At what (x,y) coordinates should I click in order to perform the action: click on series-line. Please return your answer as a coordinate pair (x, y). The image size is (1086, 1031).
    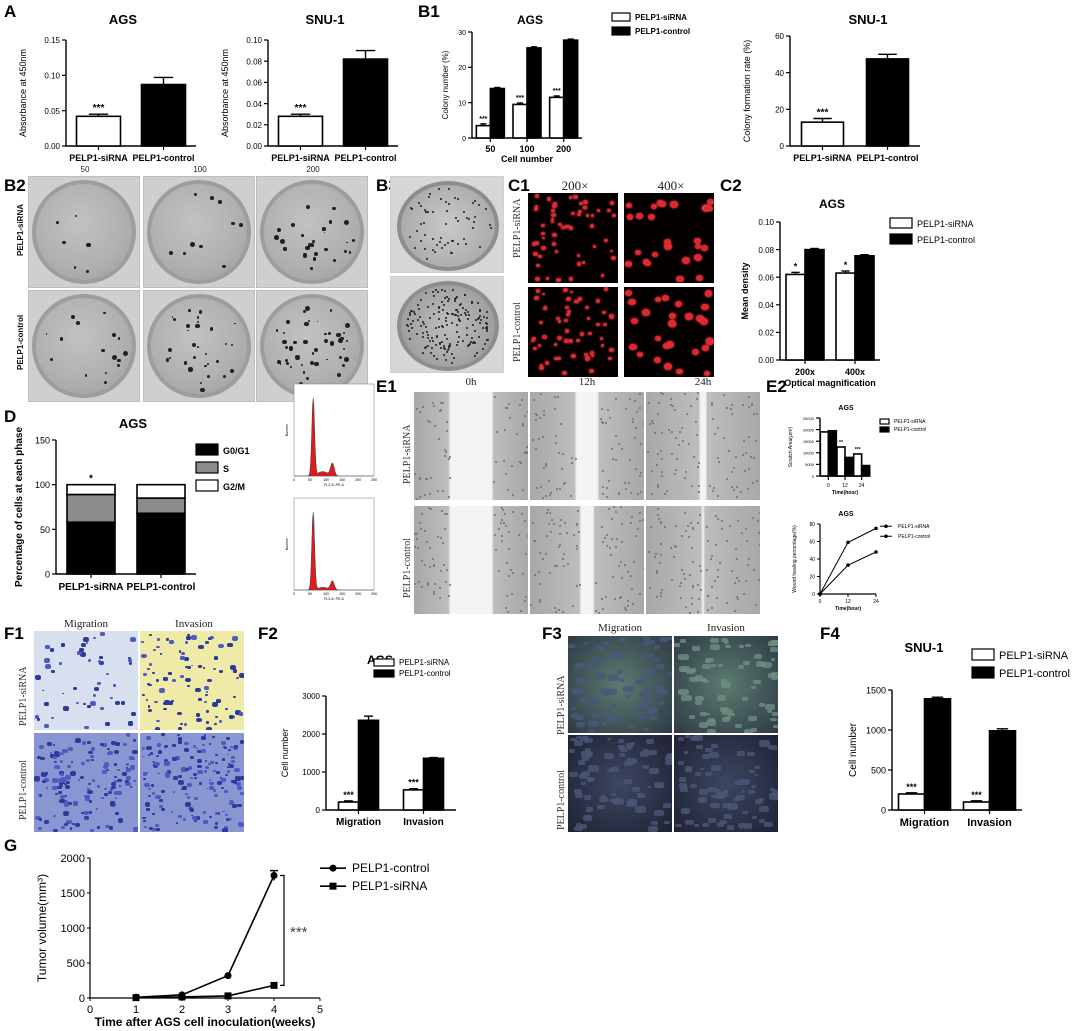
    Looking at the image, I should click on (848, 573).